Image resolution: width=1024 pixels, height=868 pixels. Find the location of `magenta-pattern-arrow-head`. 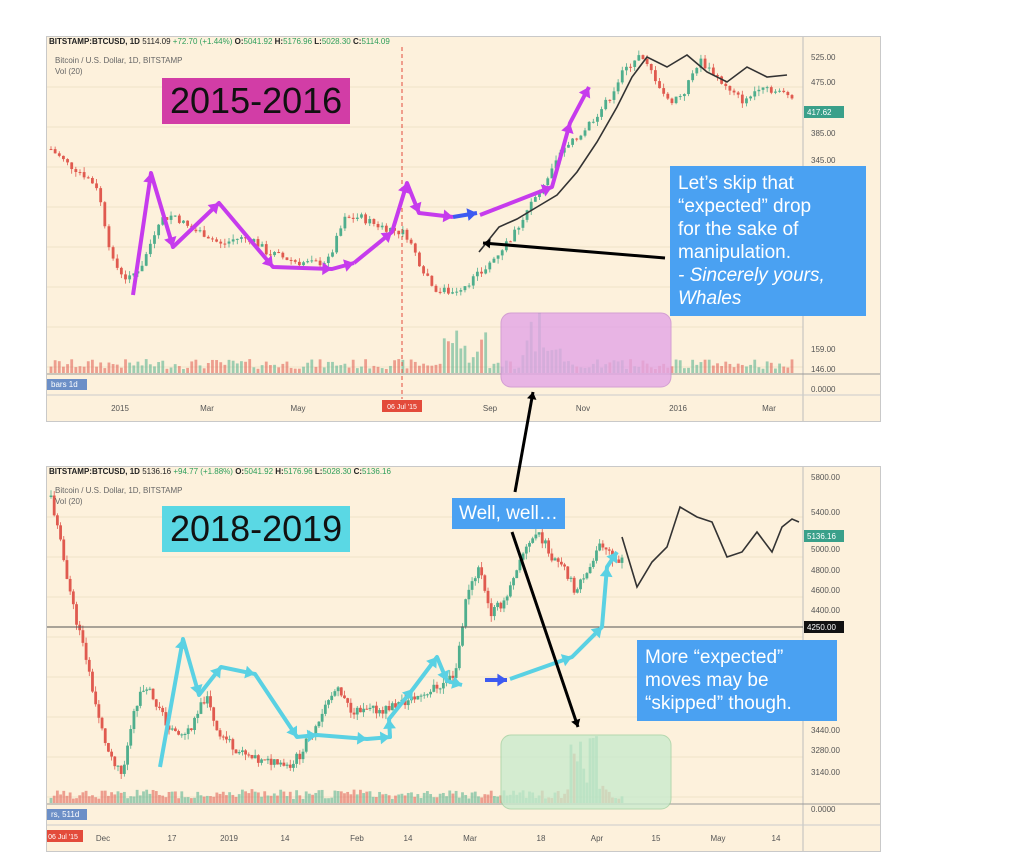

magenta-pattern-arrow-head is located at coordinates (404, 189).